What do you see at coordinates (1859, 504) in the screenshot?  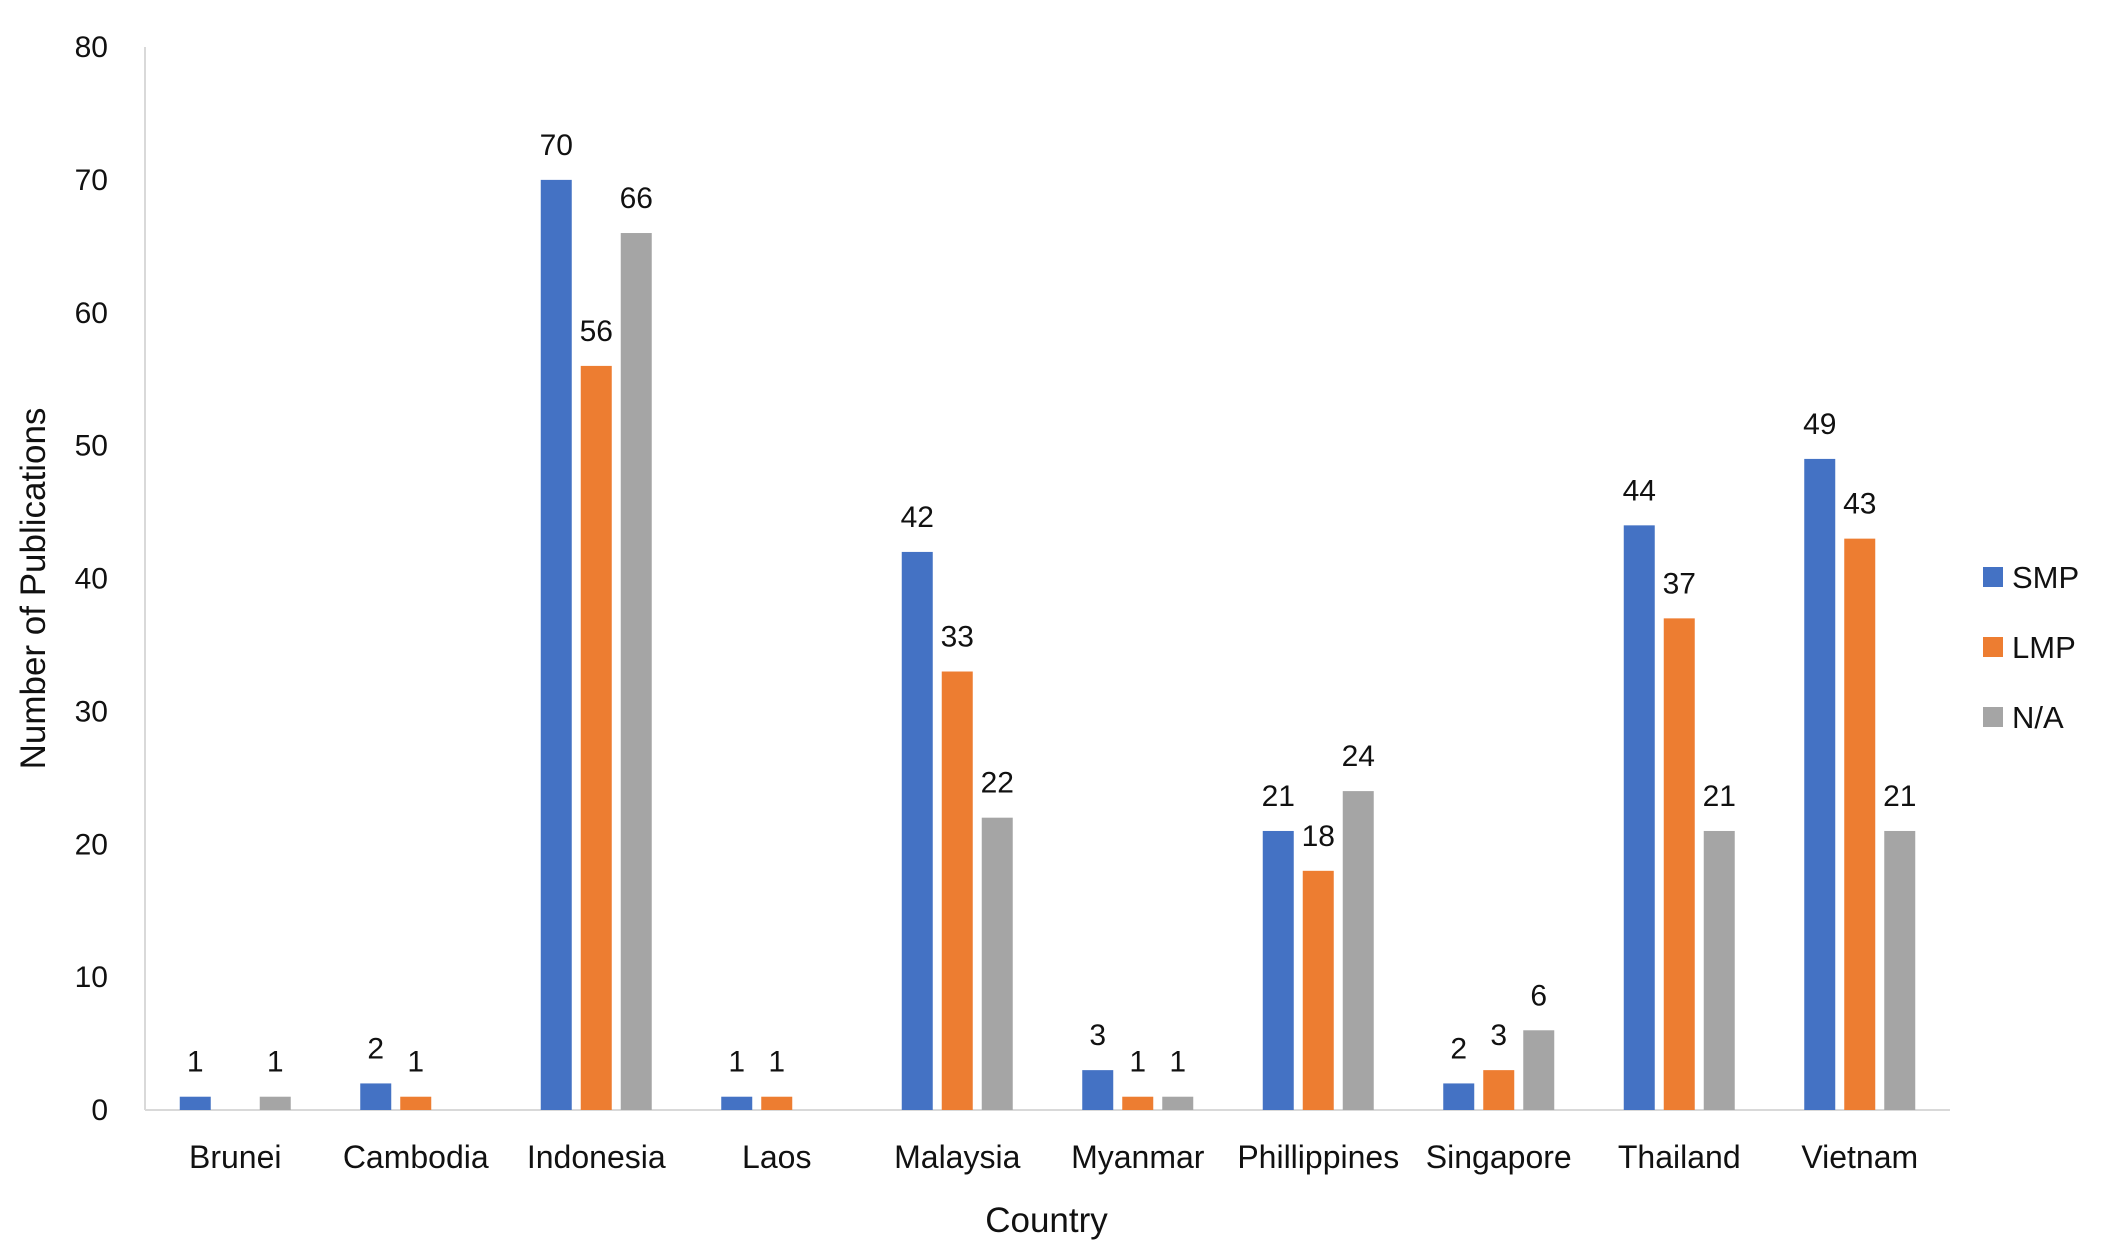 I see `data-label: 43` at bounding box center [1859, 504].